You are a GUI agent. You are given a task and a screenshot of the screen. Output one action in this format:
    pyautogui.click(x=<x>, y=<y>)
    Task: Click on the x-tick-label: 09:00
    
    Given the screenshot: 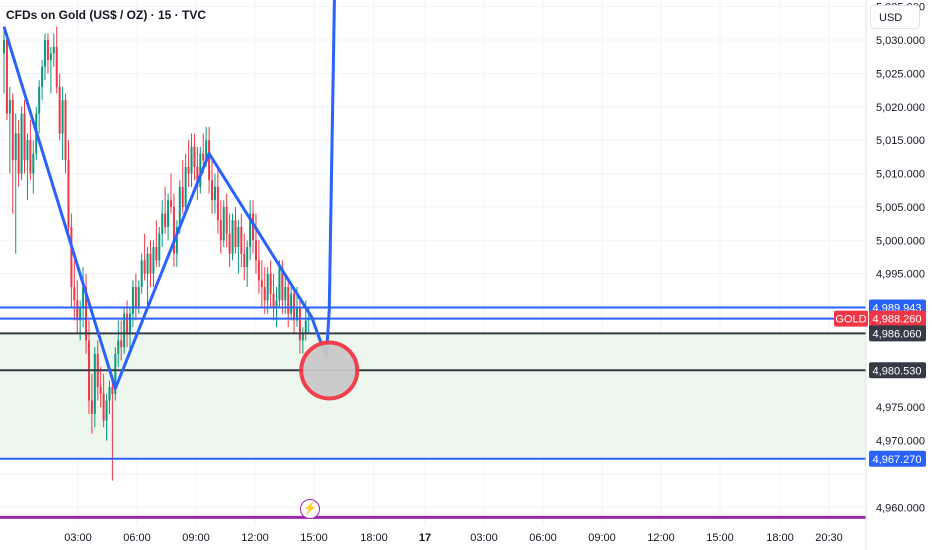 What is the action you would take?
    pyautogui.click(x=602, y=538)
    